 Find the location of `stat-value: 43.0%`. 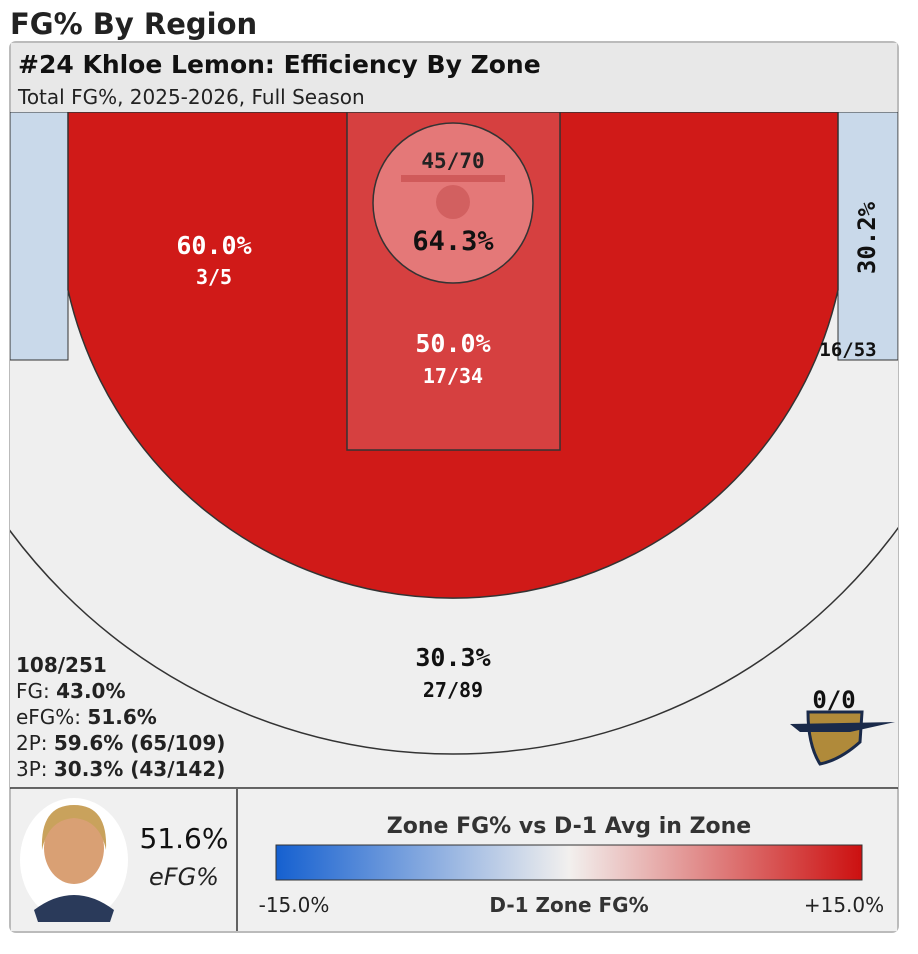

stat-value: 43.0% is located at coordinates (90, 691).